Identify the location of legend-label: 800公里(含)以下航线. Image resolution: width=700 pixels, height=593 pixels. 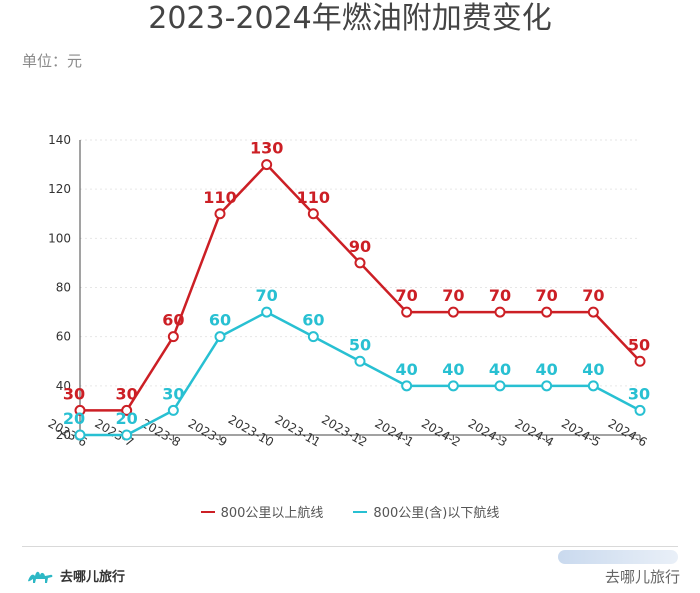
(436, 513).